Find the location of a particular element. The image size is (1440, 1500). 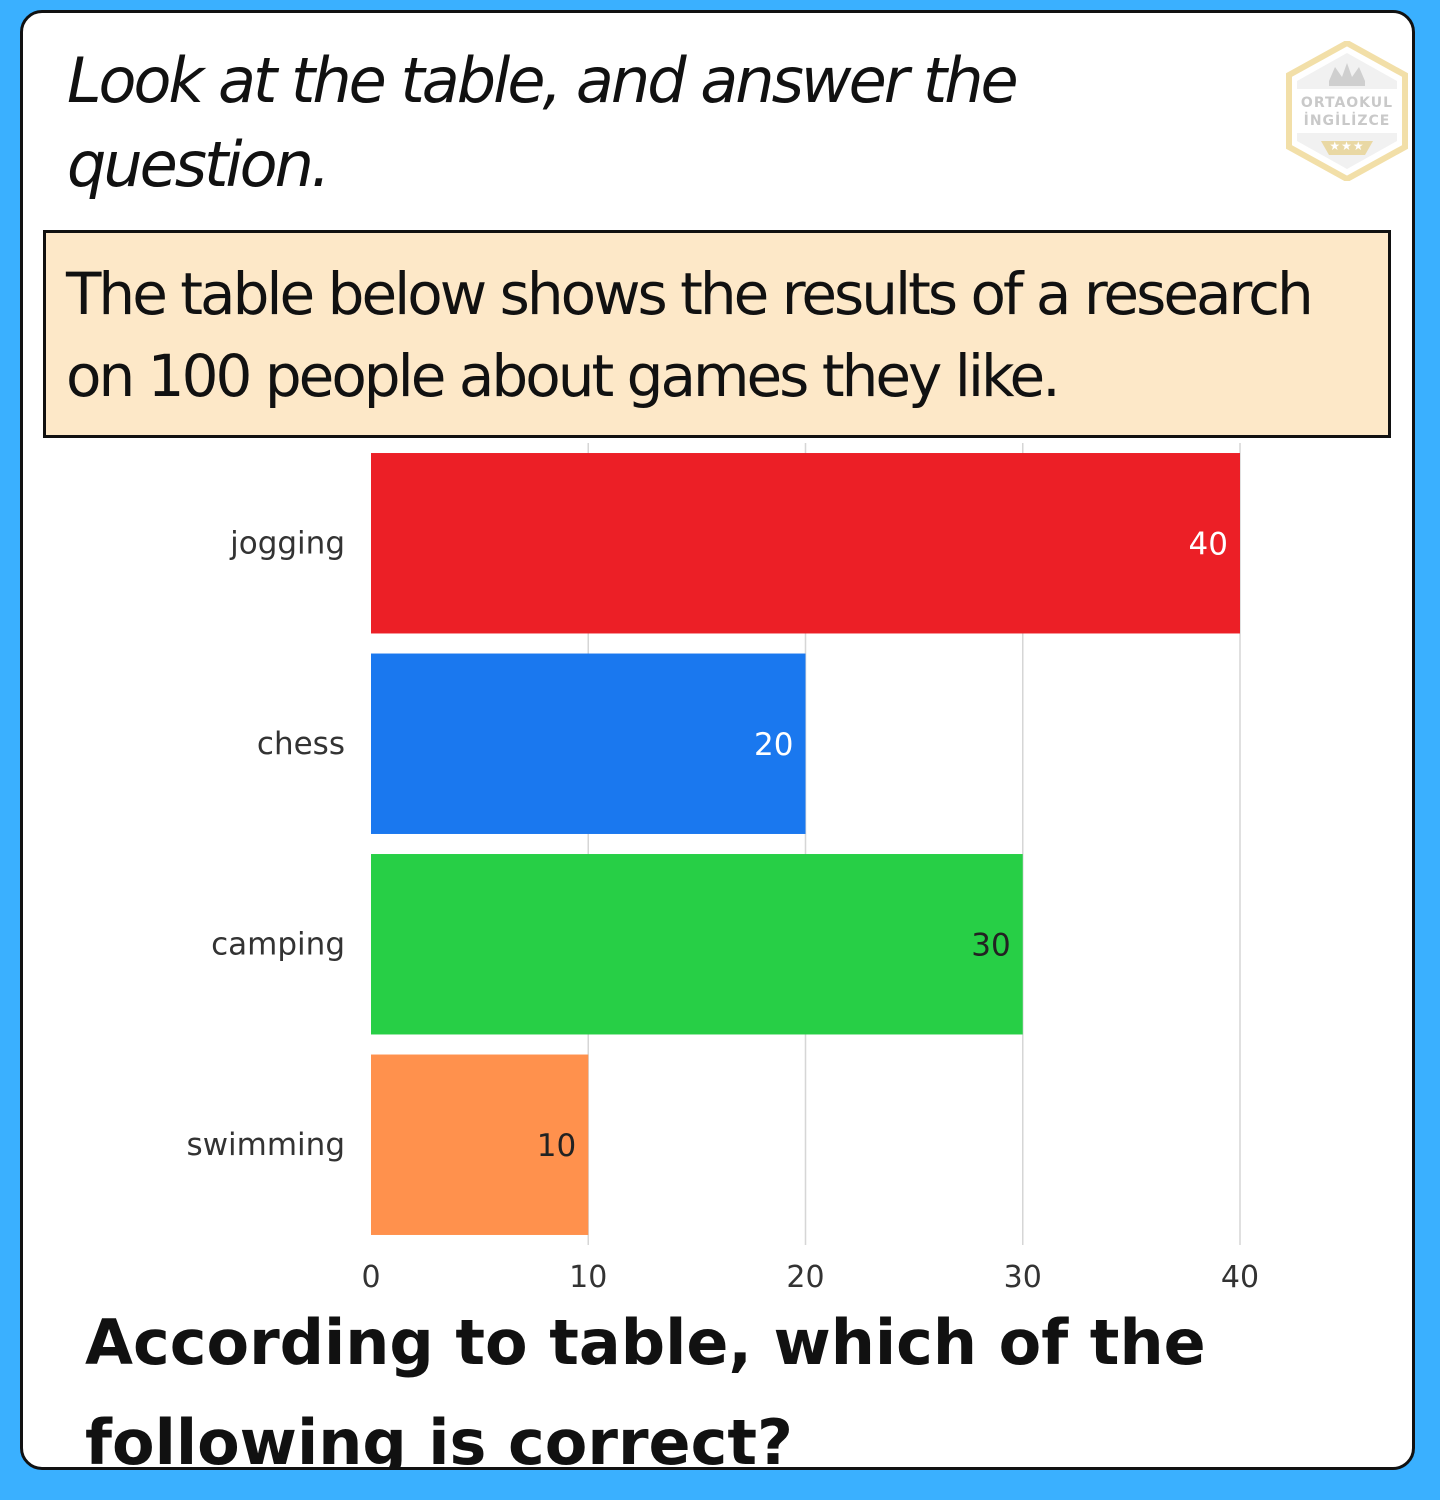

bar-camping is located at coordinates (697, 944).